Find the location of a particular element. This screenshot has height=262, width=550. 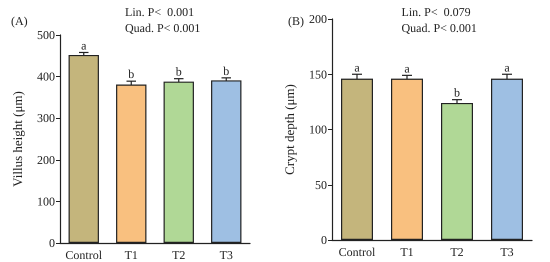

text: Lin. P< 0.079 is located at coordinates (436, 12).